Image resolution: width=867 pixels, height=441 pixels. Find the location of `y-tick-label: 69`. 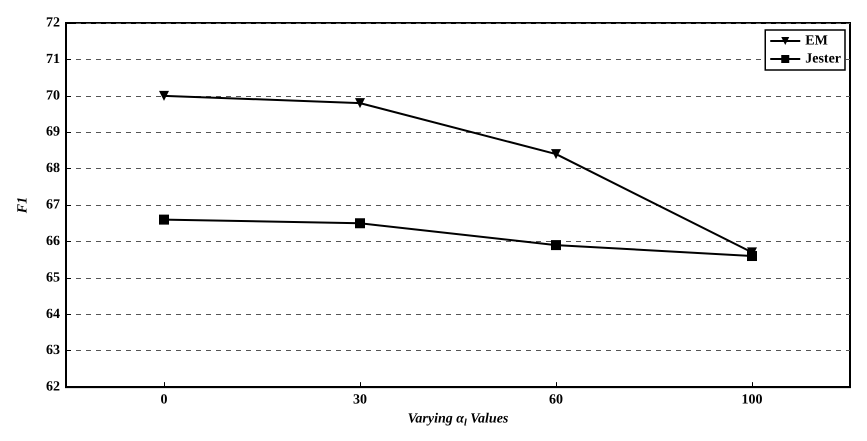

y-tick-label: 69 is located at coordinates (53, 132).